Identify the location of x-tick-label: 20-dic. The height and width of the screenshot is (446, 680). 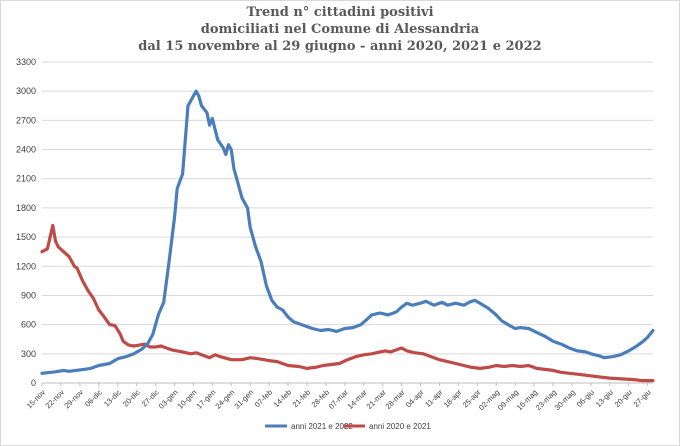
(131, 398).